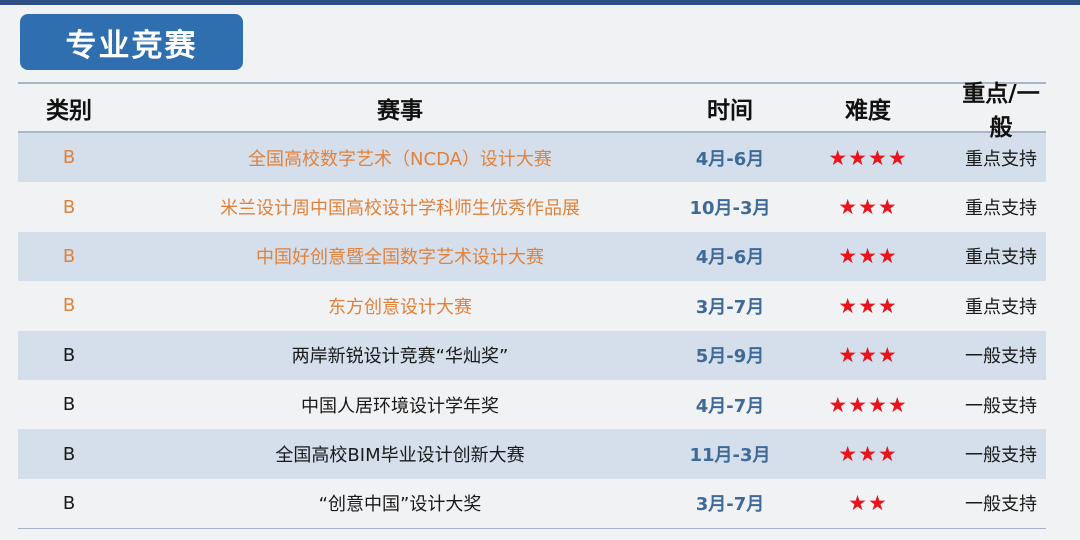 This screenshot has height=540, width=1080. What do you see at coordinates (400, 209) in the screenshot?
I see `event-name-cell: 米兰设计周中国高校设计学科师生优秀作品展` at bounding box center [400, 209].